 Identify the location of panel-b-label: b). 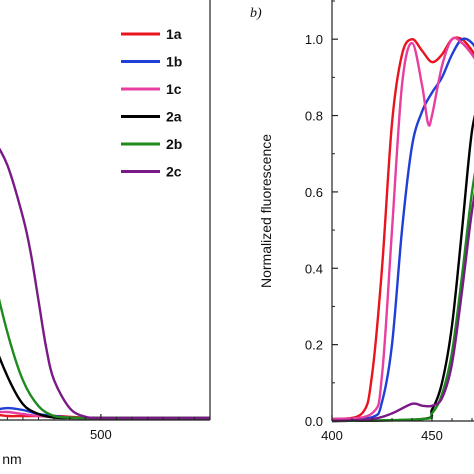
(256, 13).